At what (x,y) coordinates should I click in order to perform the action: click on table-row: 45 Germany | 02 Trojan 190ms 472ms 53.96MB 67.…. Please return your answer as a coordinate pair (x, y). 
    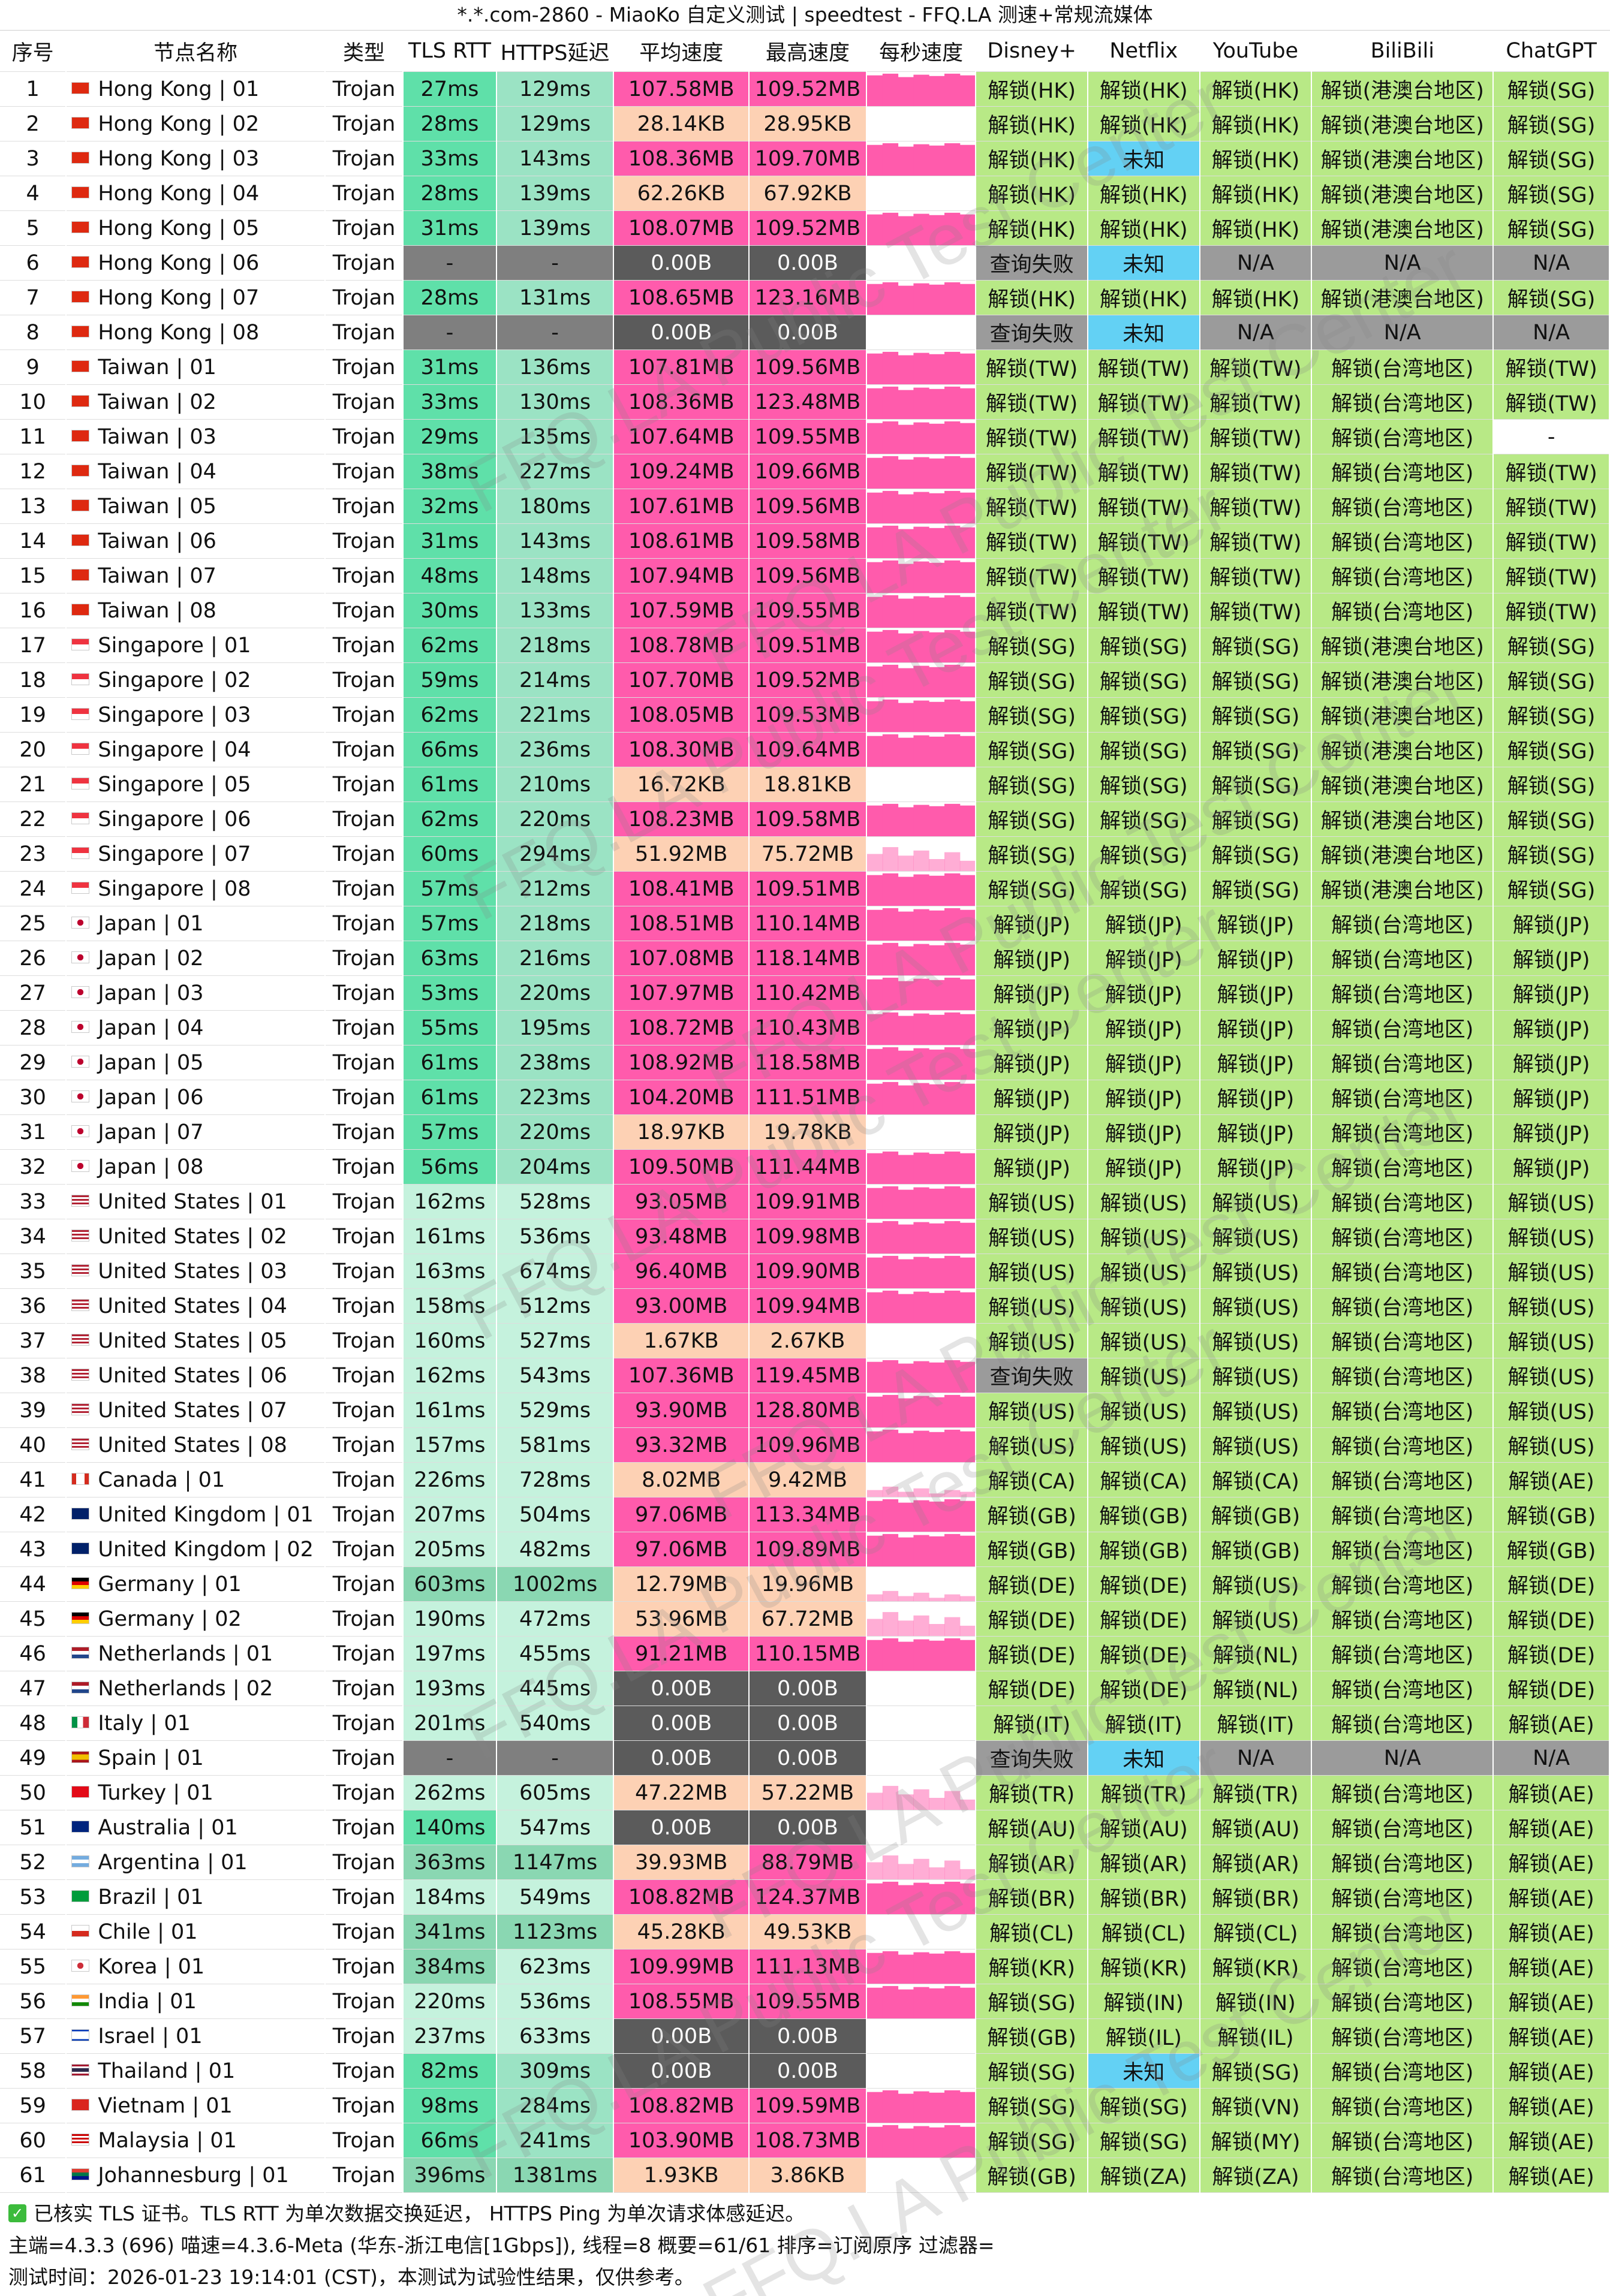
    Looking at the image, I should click on (805, 1619).